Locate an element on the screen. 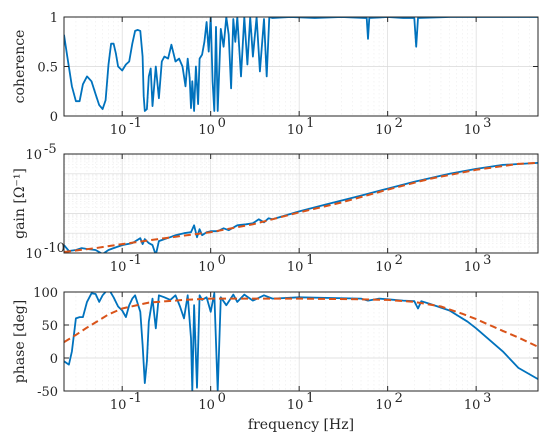  y-tick-label: 100 is located at coordinates (45, 293).